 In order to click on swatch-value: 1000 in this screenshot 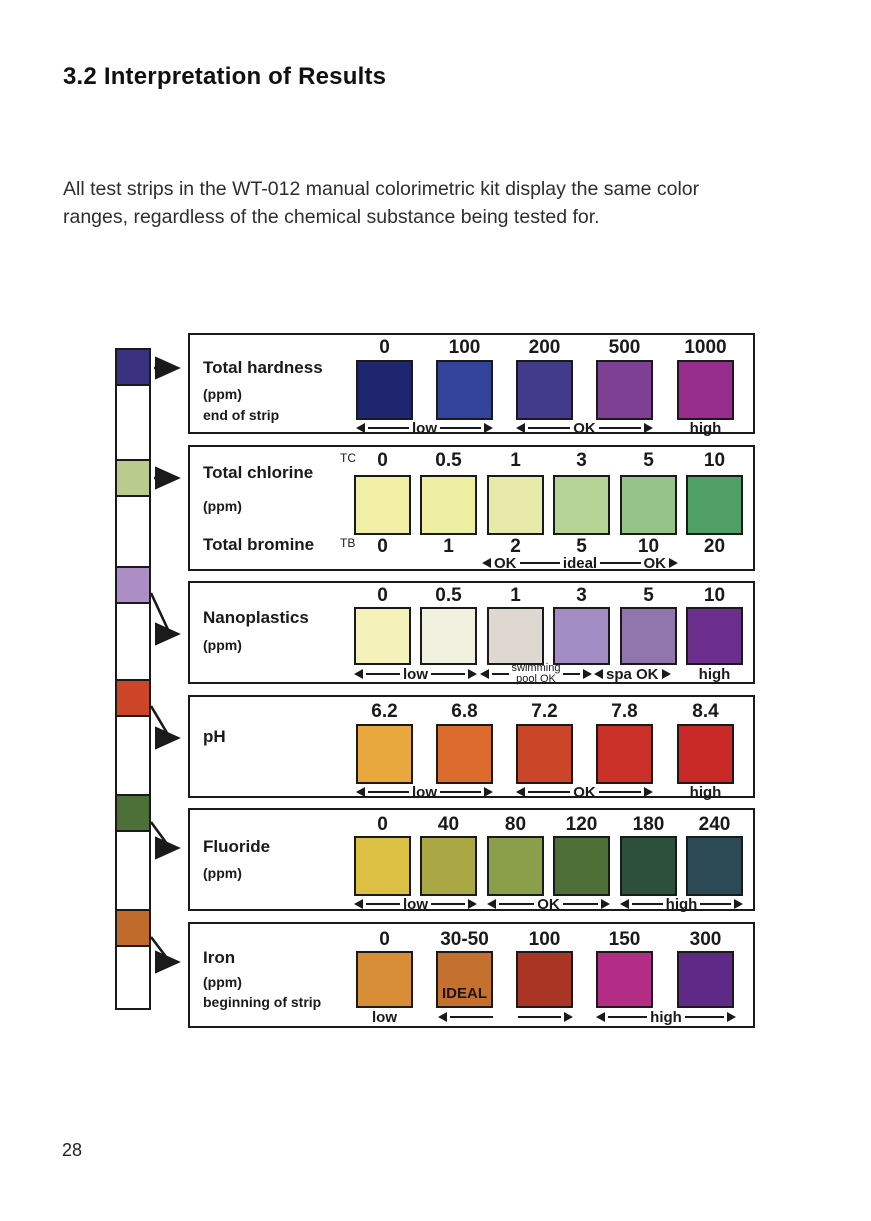, I will do `click(705, 347)`.